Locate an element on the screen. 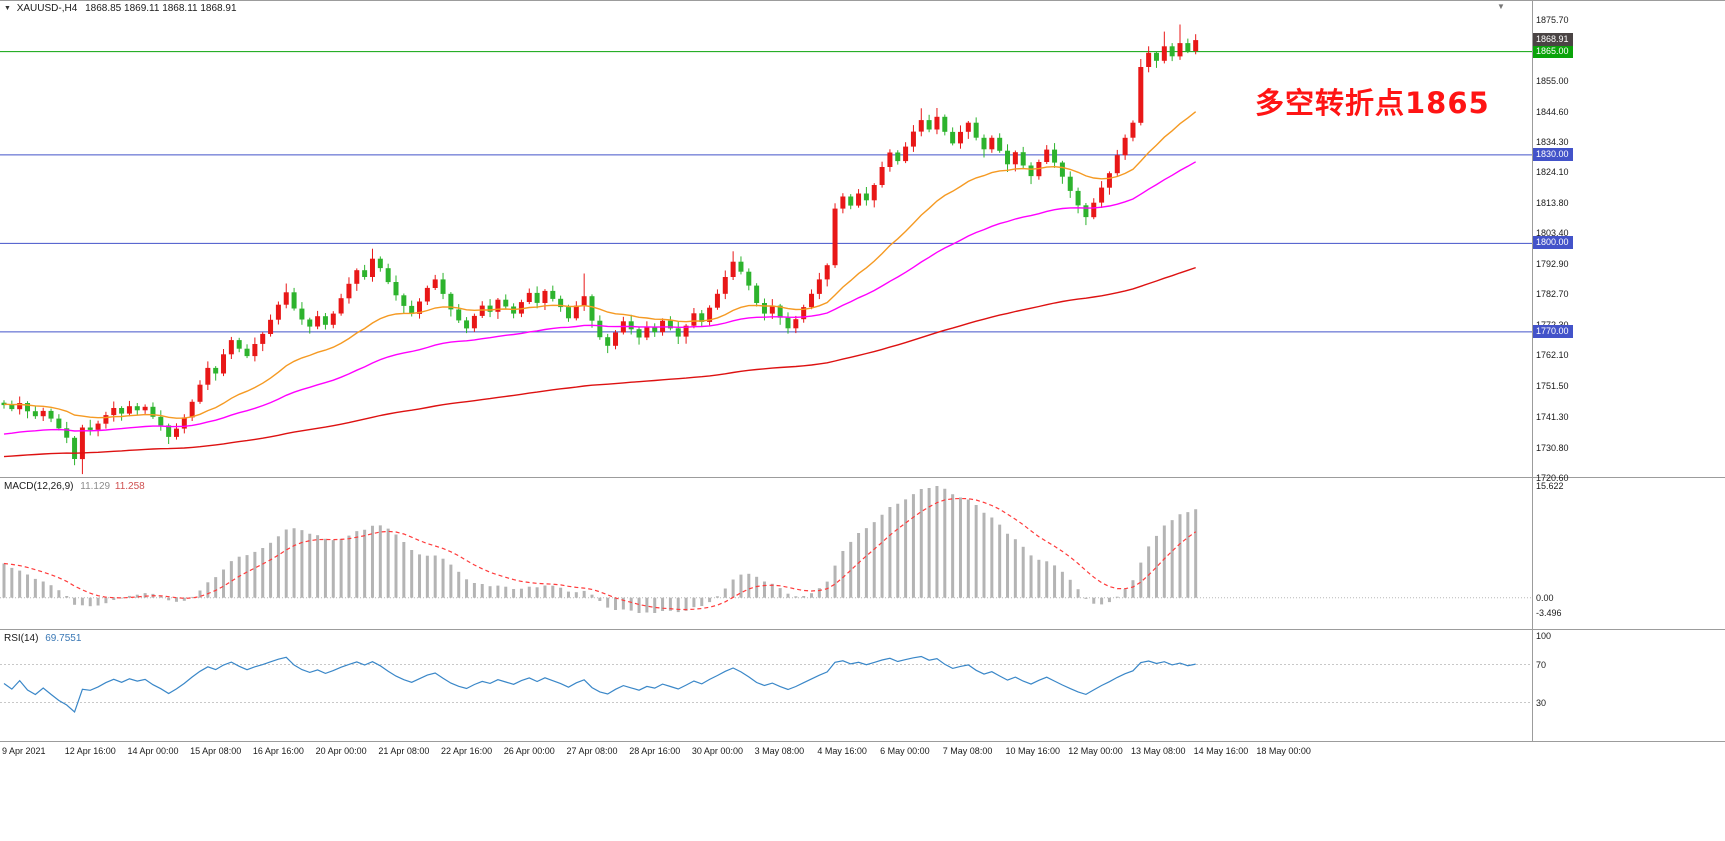  time-tick-label: 7 May 08:00 is located at coordinates (967, 751).